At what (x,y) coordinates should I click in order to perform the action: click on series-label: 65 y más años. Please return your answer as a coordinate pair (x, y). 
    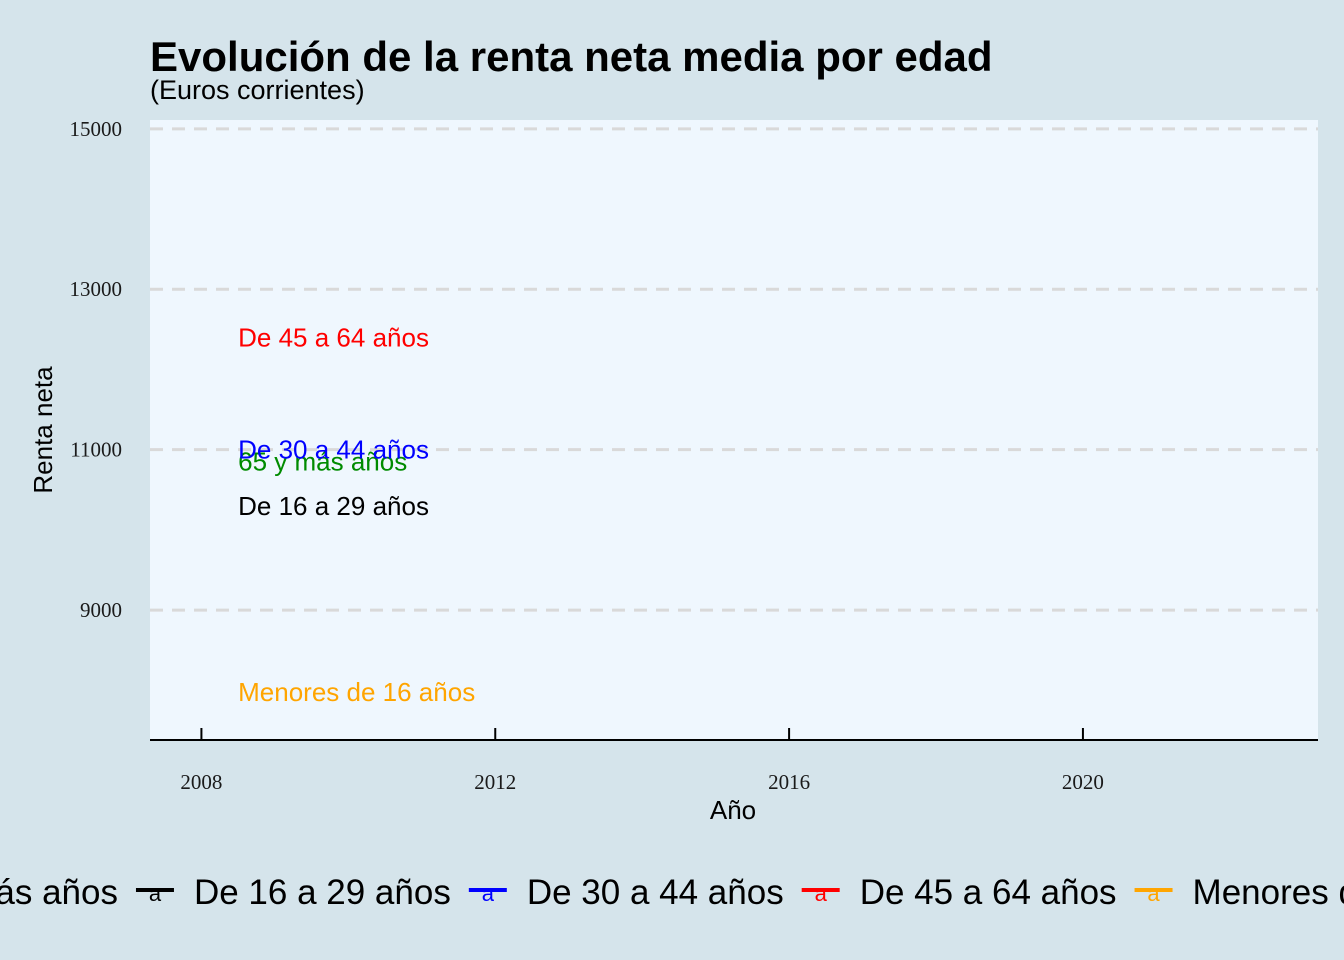
    Looking at the image, I should click on (322, 462).